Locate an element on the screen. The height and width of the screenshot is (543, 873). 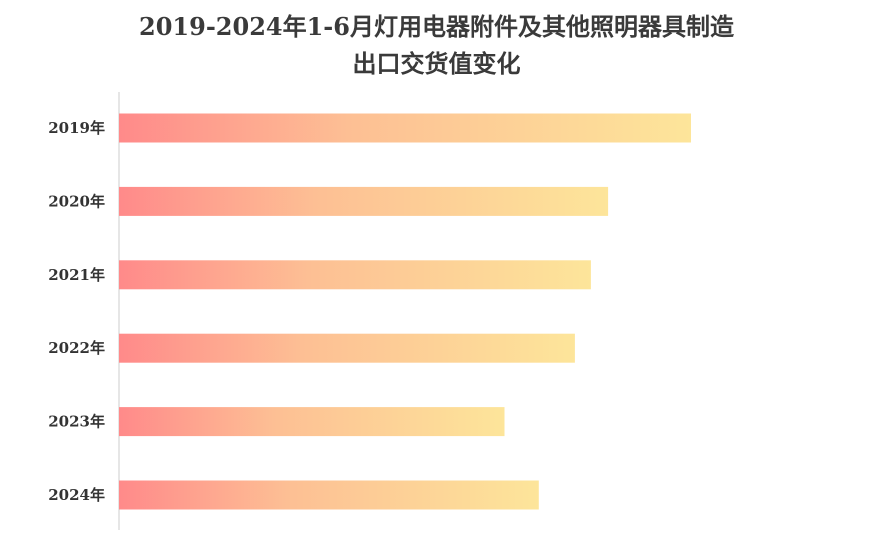
category-label-2: 2021年 is located at coordinates (76, 275).